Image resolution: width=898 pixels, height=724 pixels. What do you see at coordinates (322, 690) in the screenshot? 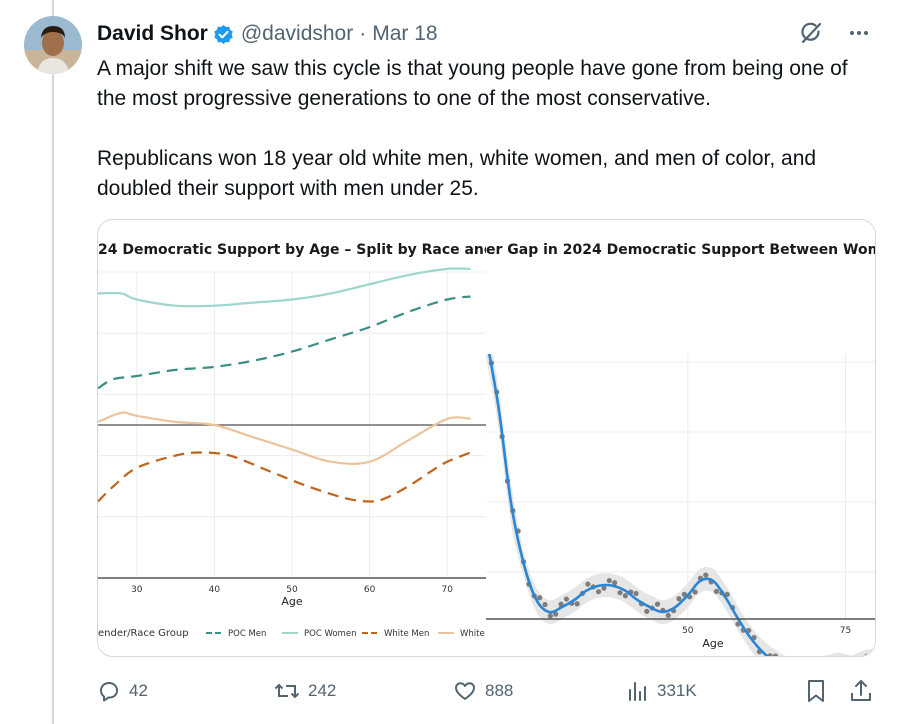
I see `repost-count: 242` at bounding box center [322, 690].